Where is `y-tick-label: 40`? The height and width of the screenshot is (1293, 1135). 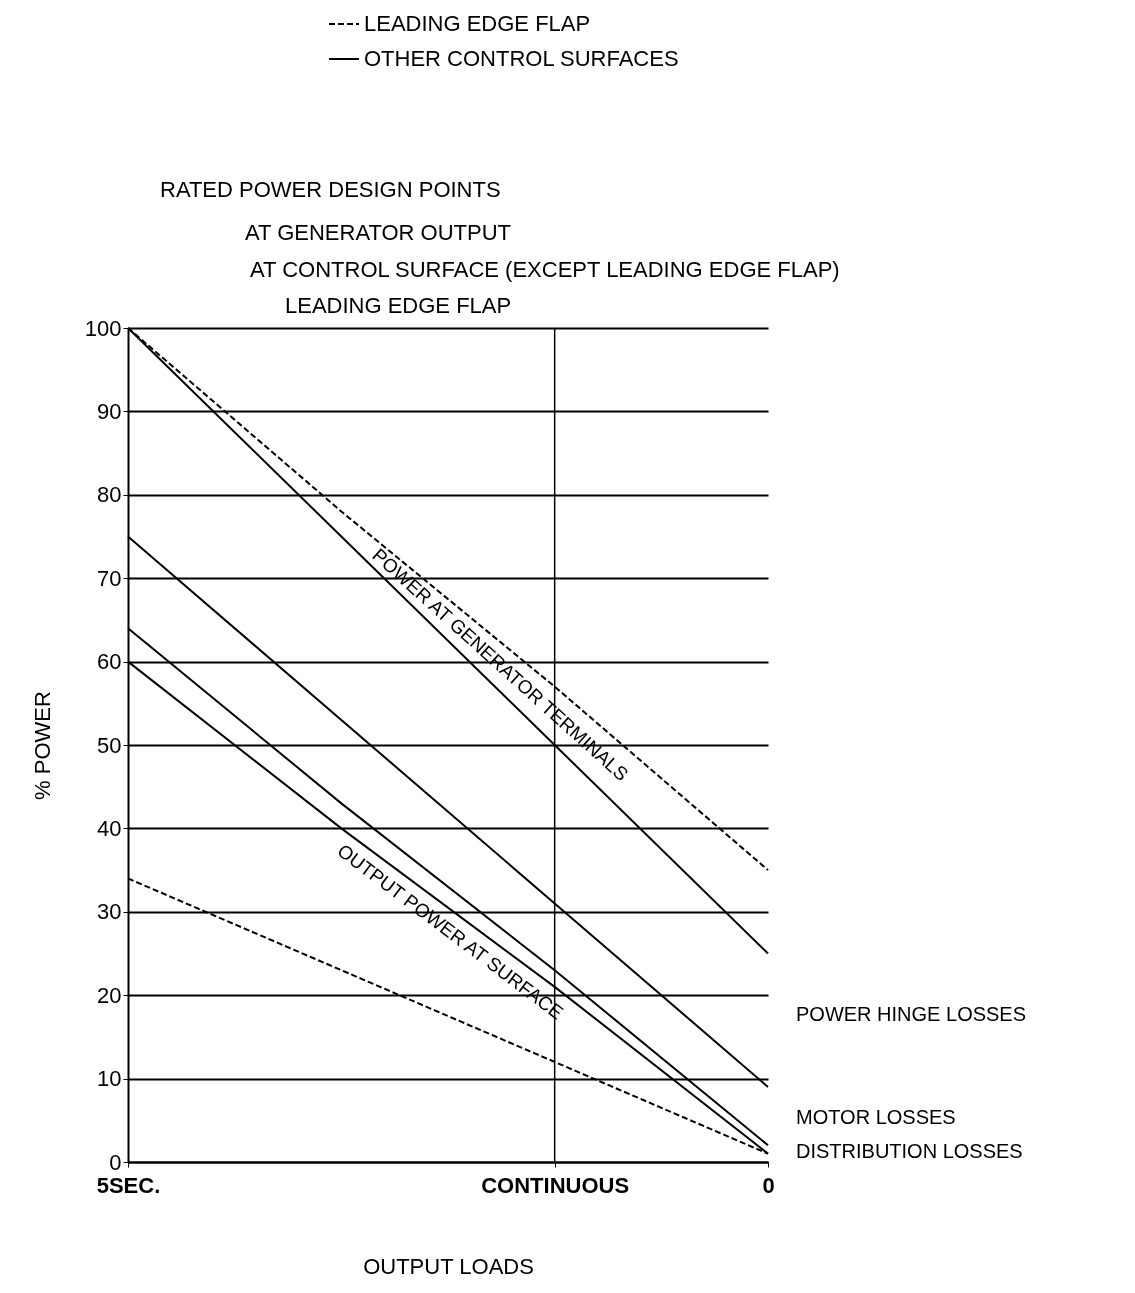
y-tick-label: 40 is located at coordinates (109, 828).